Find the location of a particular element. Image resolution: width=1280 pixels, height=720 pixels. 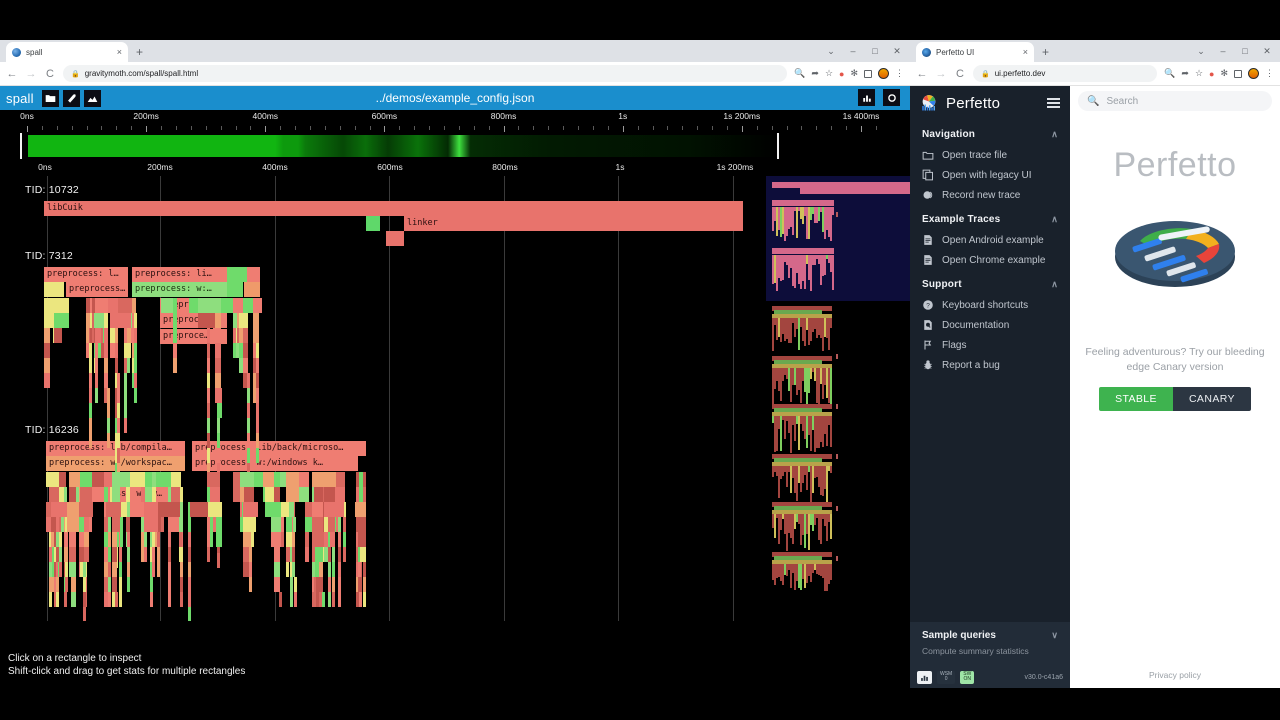

reload-button: C is located at coordinates (50, 73).